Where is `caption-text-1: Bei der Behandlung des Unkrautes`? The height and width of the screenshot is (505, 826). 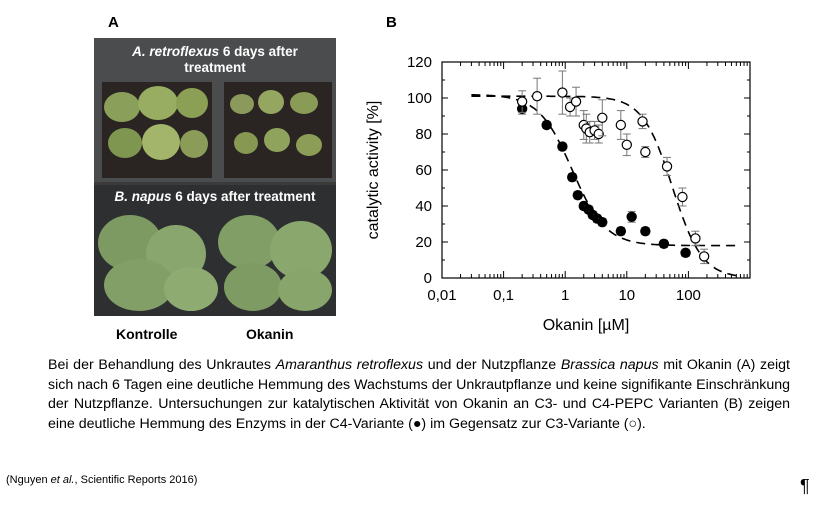
caption-text-1: Bei der Behandlung des Unkrautes is located at coordinates (162, 365).